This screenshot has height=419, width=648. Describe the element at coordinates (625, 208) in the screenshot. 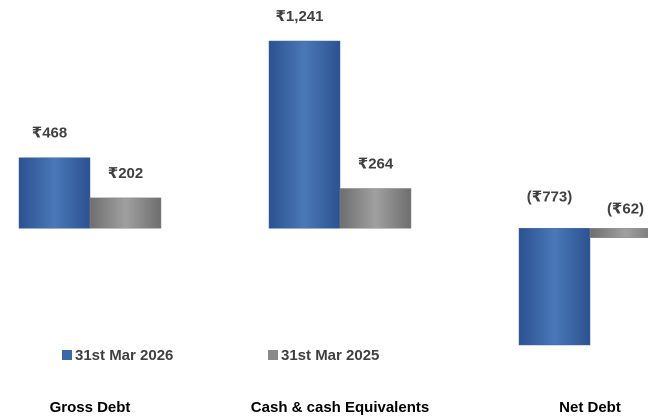

I see `value-label: (₹62)` at that location.